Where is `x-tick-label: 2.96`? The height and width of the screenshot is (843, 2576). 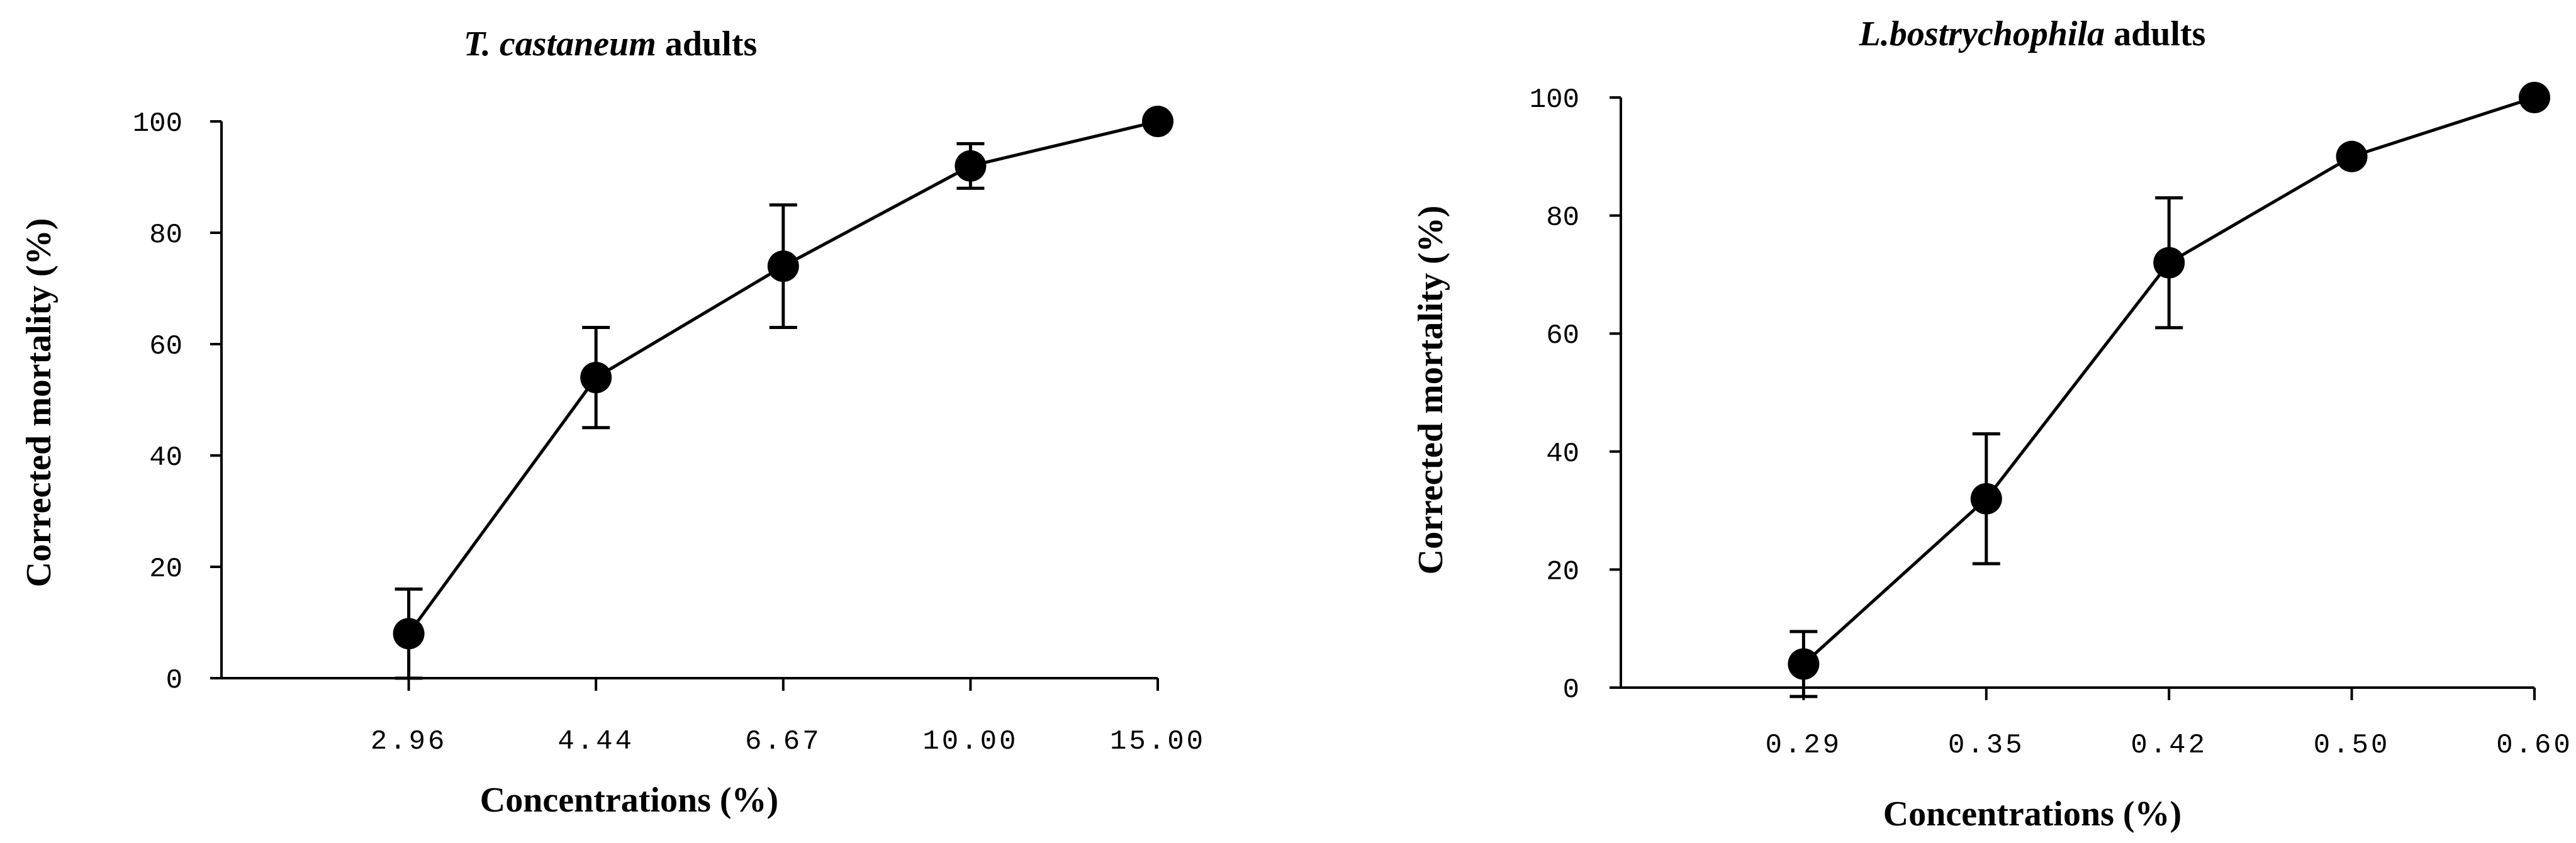
x-tick-label: 2.96 is located at coordinates (409, 742).